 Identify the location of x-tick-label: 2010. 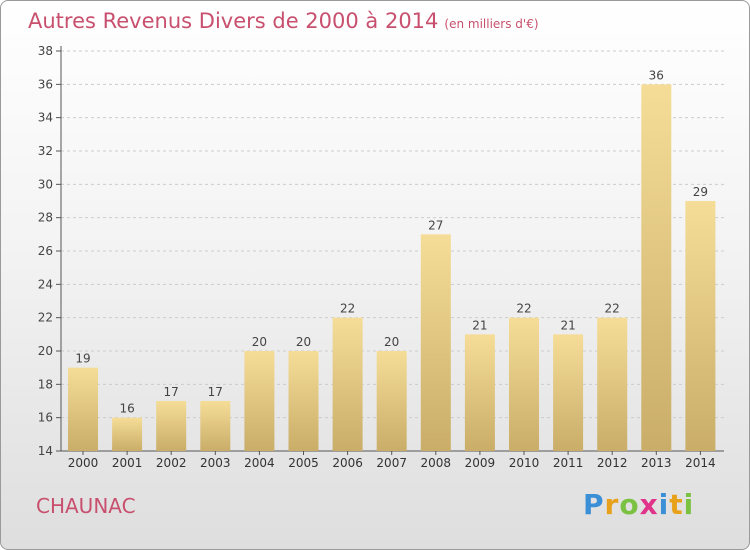
(524, 463).